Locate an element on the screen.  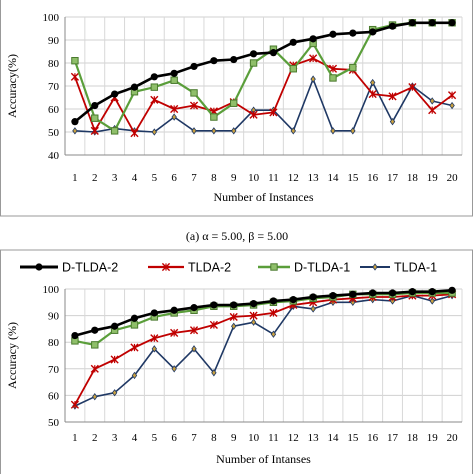
x-axis-label: Number of Intanses is located at coordinates (263, 459).